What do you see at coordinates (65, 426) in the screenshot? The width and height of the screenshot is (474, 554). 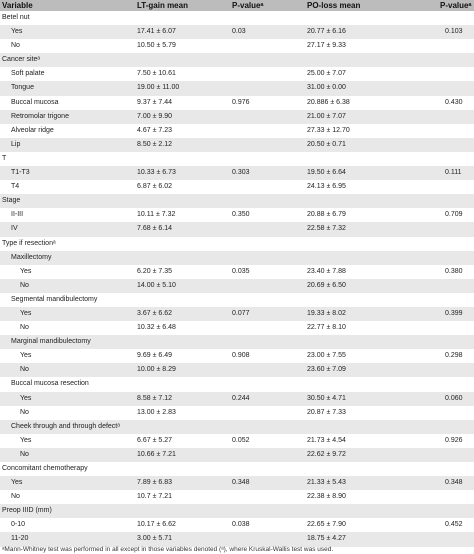 I see `row-label: Cheek through and through defectᵃ` at bounding box center [65, 426].